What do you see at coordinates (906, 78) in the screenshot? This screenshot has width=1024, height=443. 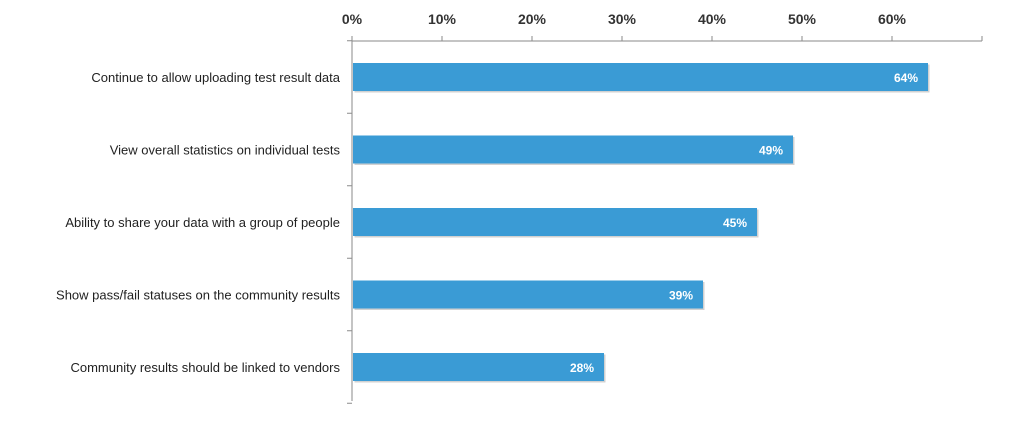 I see `data-label: 64%` at bounding box center [906, 78].